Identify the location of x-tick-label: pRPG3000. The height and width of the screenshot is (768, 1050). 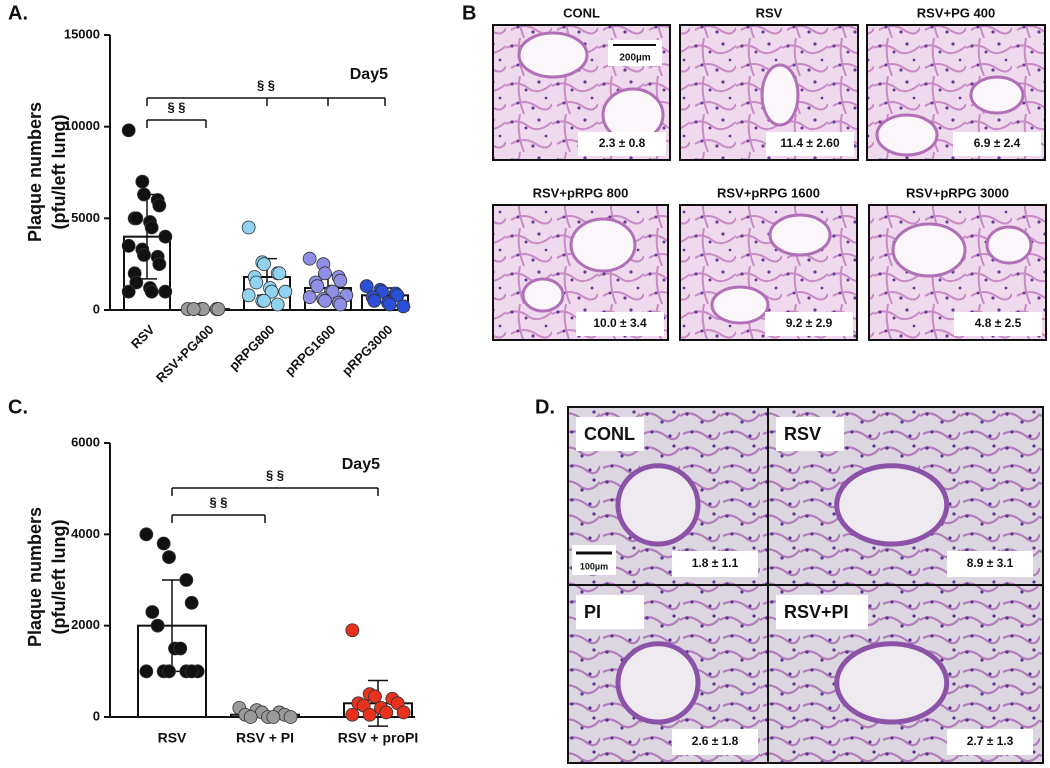
(367, 350).